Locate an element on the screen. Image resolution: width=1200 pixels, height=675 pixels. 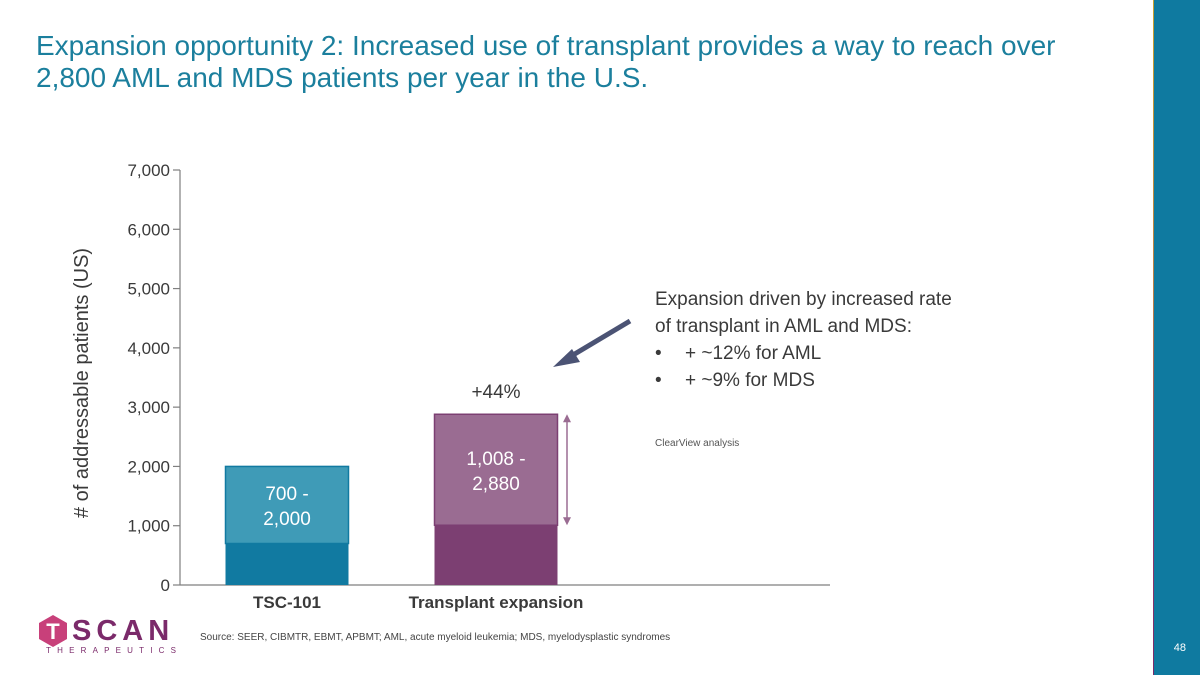
y-tick-label: 4,000 is located at coordinates (148, 348).